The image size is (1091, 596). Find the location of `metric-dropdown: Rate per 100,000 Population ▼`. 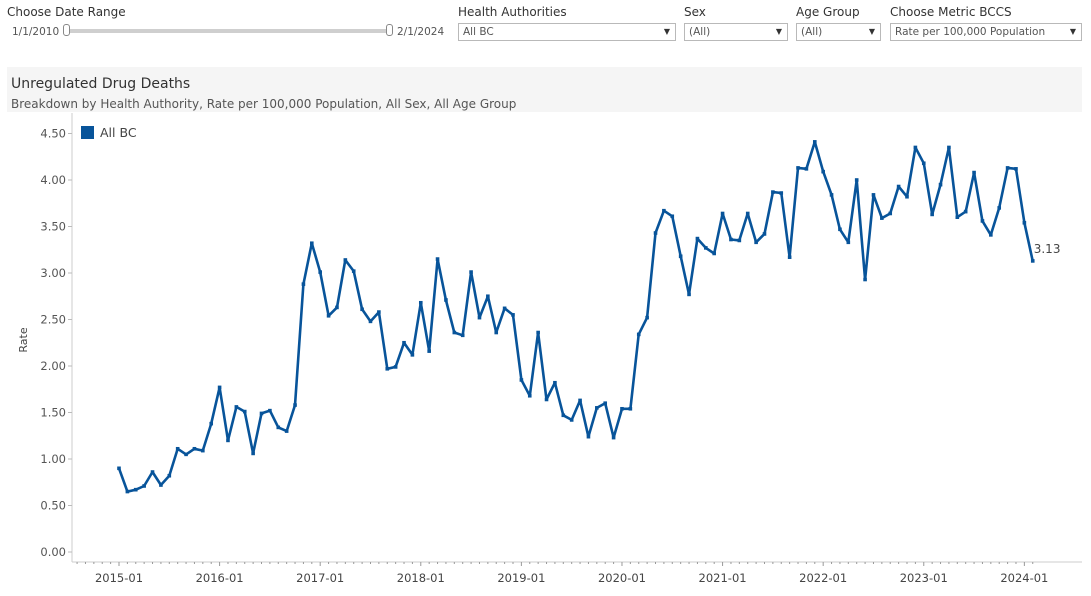

metric-dropdown: Rate per 100,000 Population ▼ is located at coordinates (986, 32).